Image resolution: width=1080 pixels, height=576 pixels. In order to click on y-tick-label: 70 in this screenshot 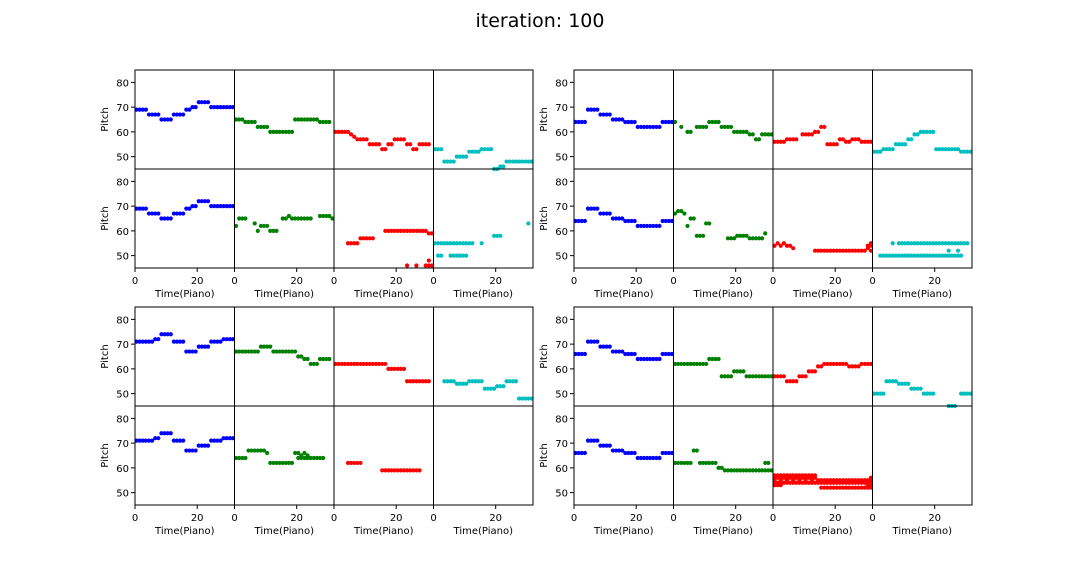, I will do `click(122, 207)`.